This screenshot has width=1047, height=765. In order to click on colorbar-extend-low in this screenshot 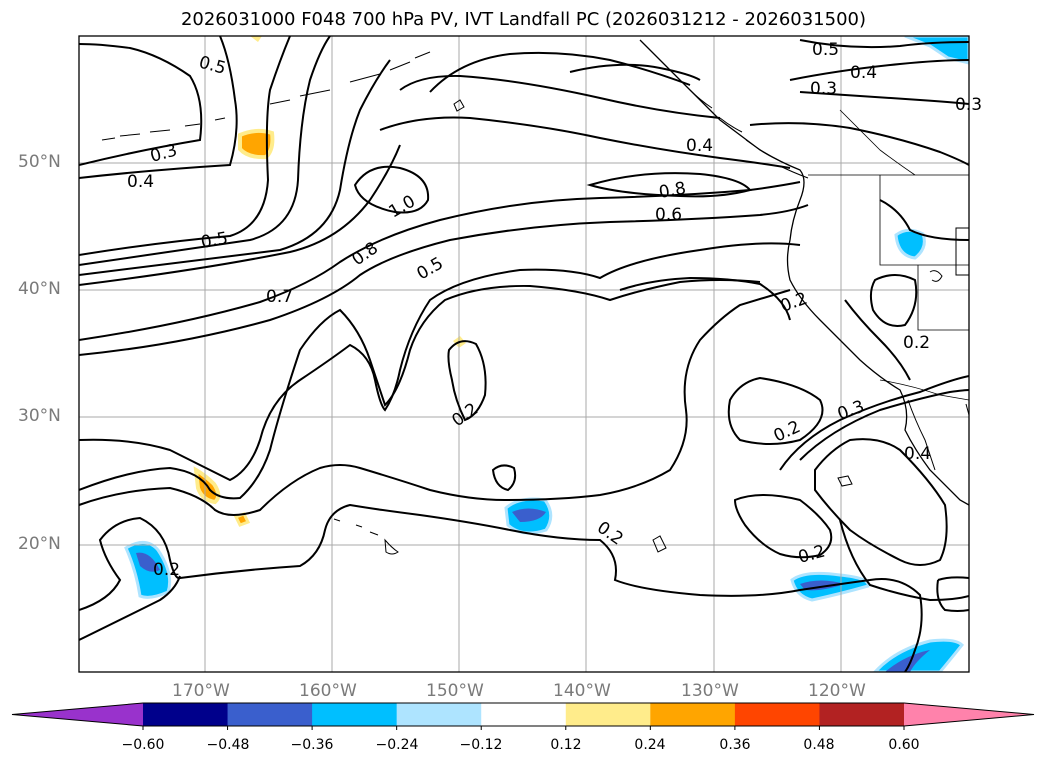, I will do `click(77, 714)`.